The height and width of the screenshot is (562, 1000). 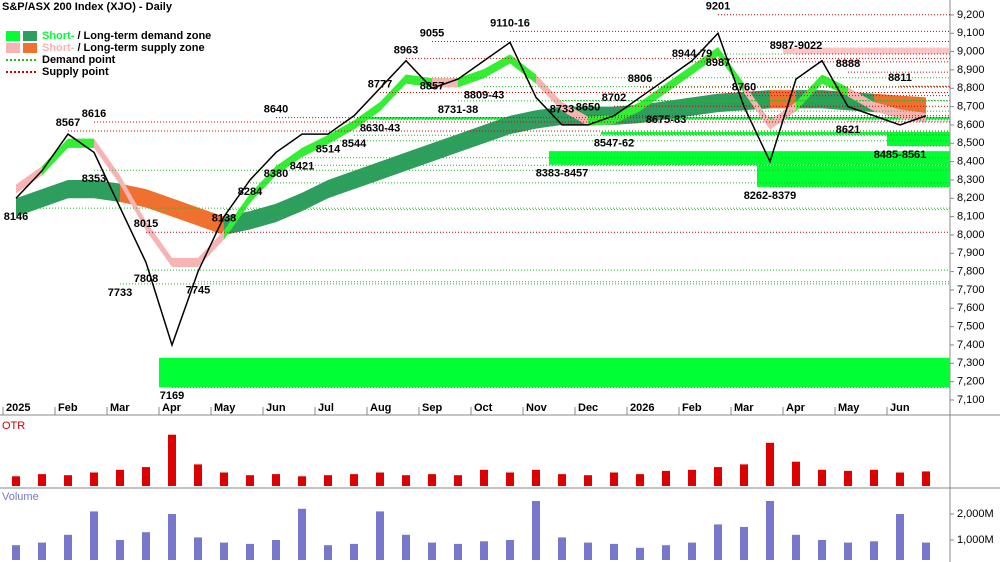 I want to click on y-tick-label: 7,800, so click(x=971, y=272).